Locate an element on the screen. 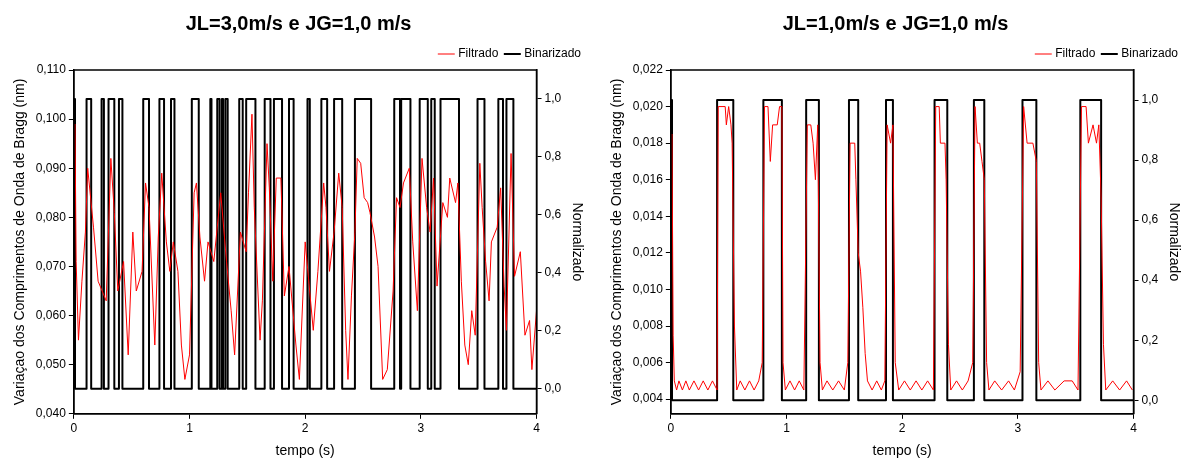 This screenshot has height=468, width=1195. y-tick-label: 0,070 is located at coordinates (51, 265).